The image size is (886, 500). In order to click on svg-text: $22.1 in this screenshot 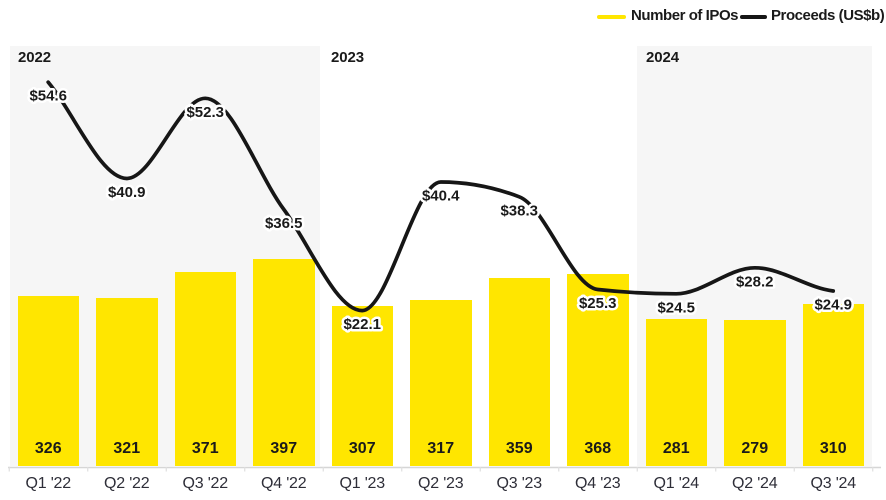, I will do `click(362, 324)`.